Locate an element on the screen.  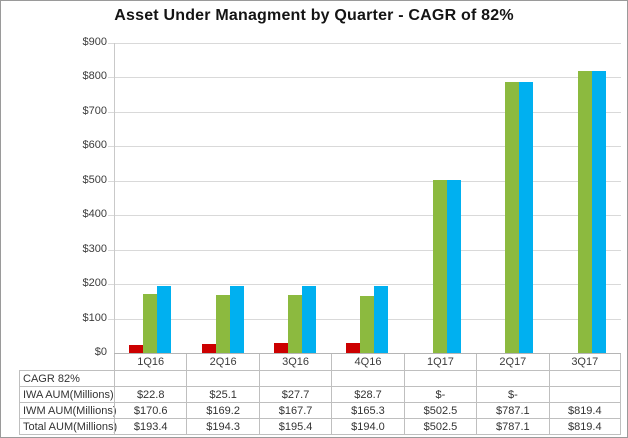
bar-total-2q16 is located at coordinates (236, 319).